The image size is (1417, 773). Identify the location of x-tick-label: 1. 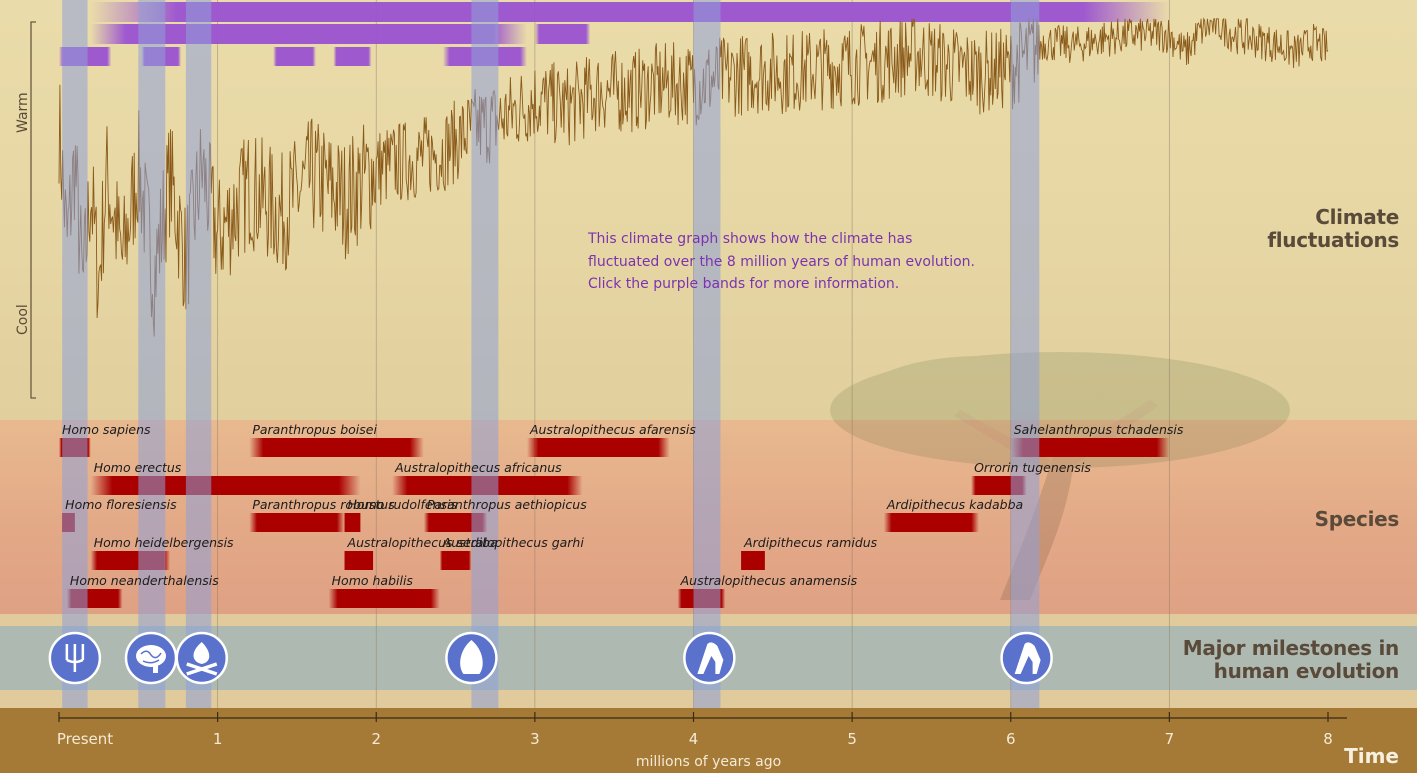
(218, 739).